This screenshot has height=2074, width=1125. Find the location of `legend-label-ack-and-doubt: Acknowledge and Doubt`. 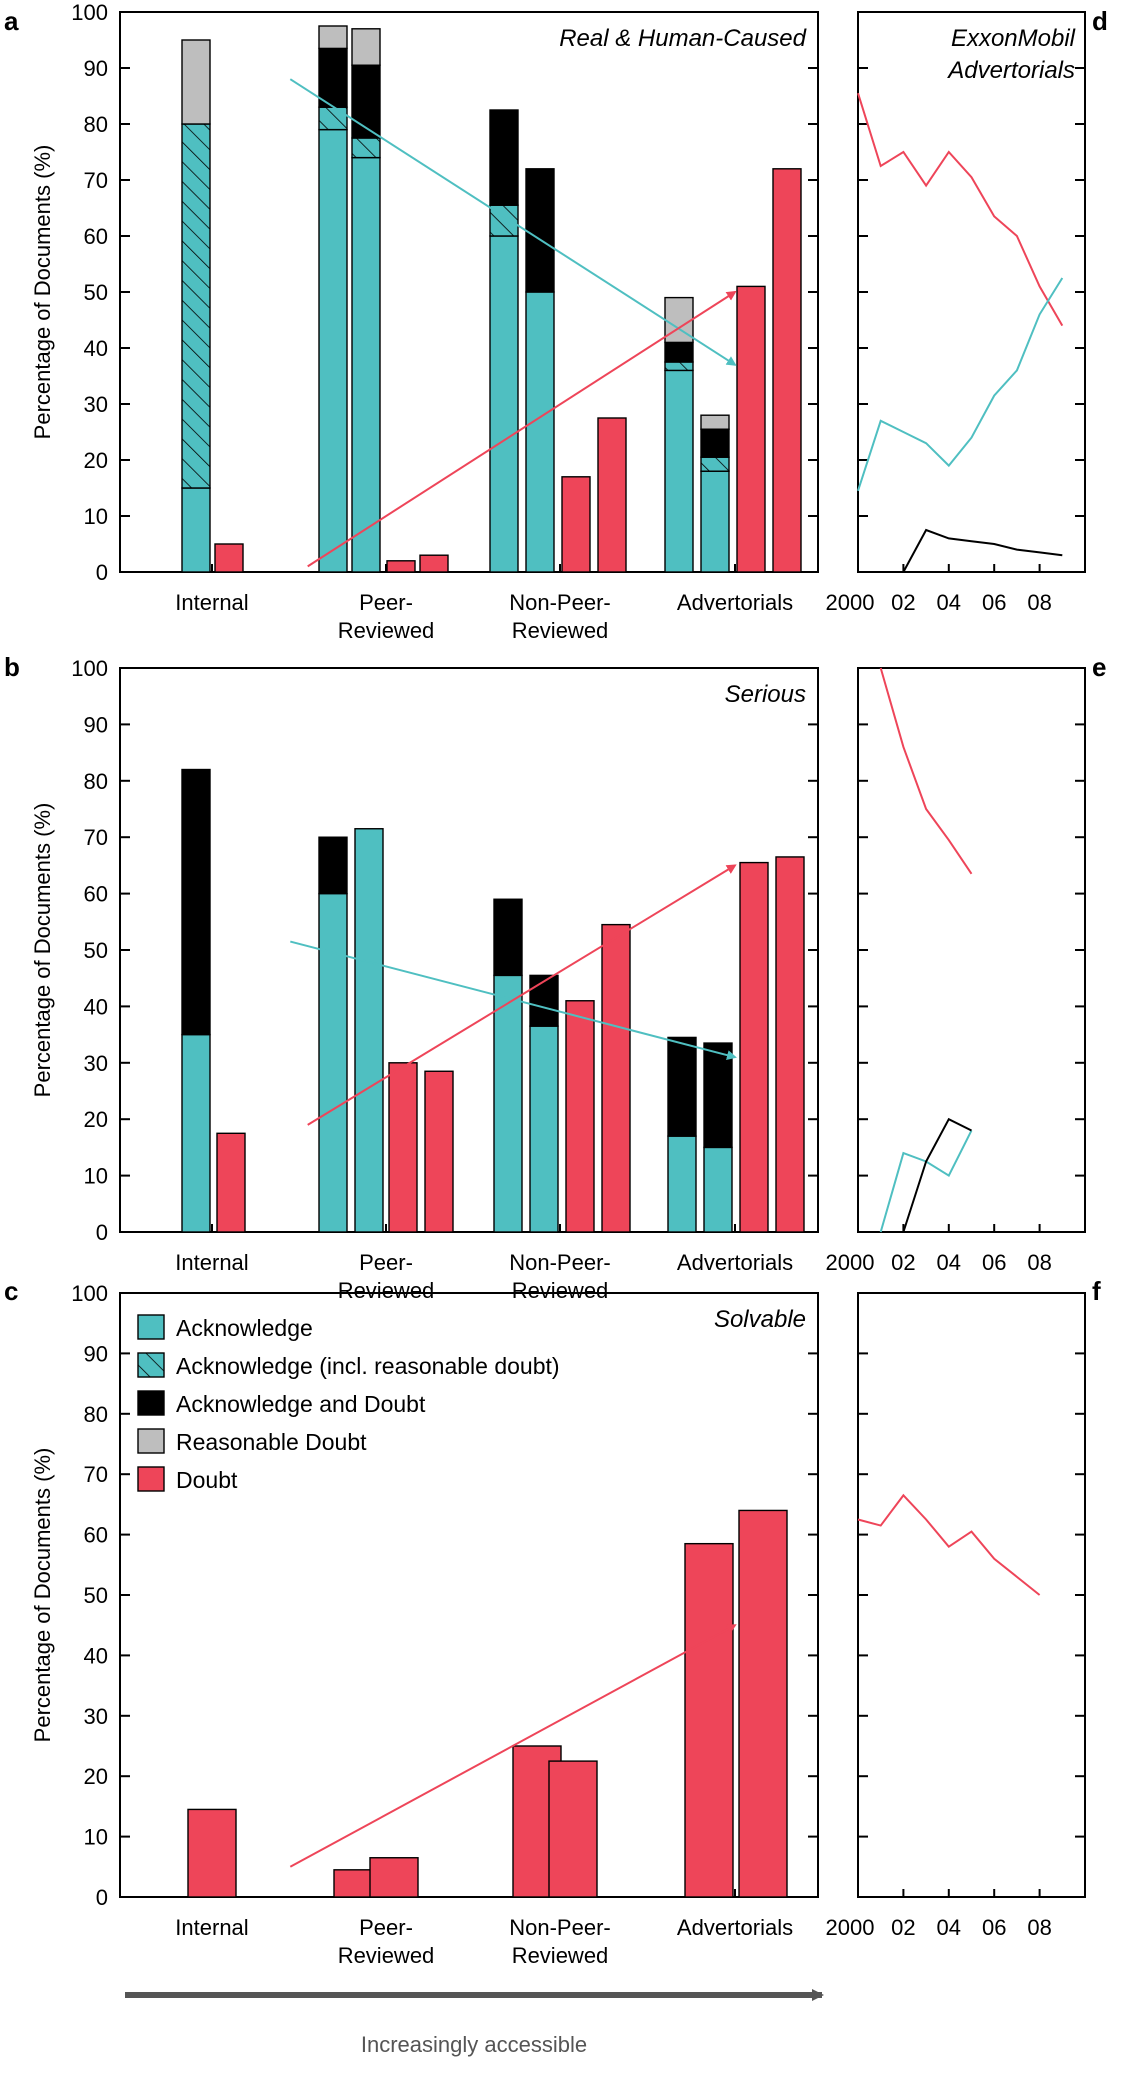

legend-label-ack-and-doubt: Acknowledge and Doubt is located at coordinates (301, 1404).